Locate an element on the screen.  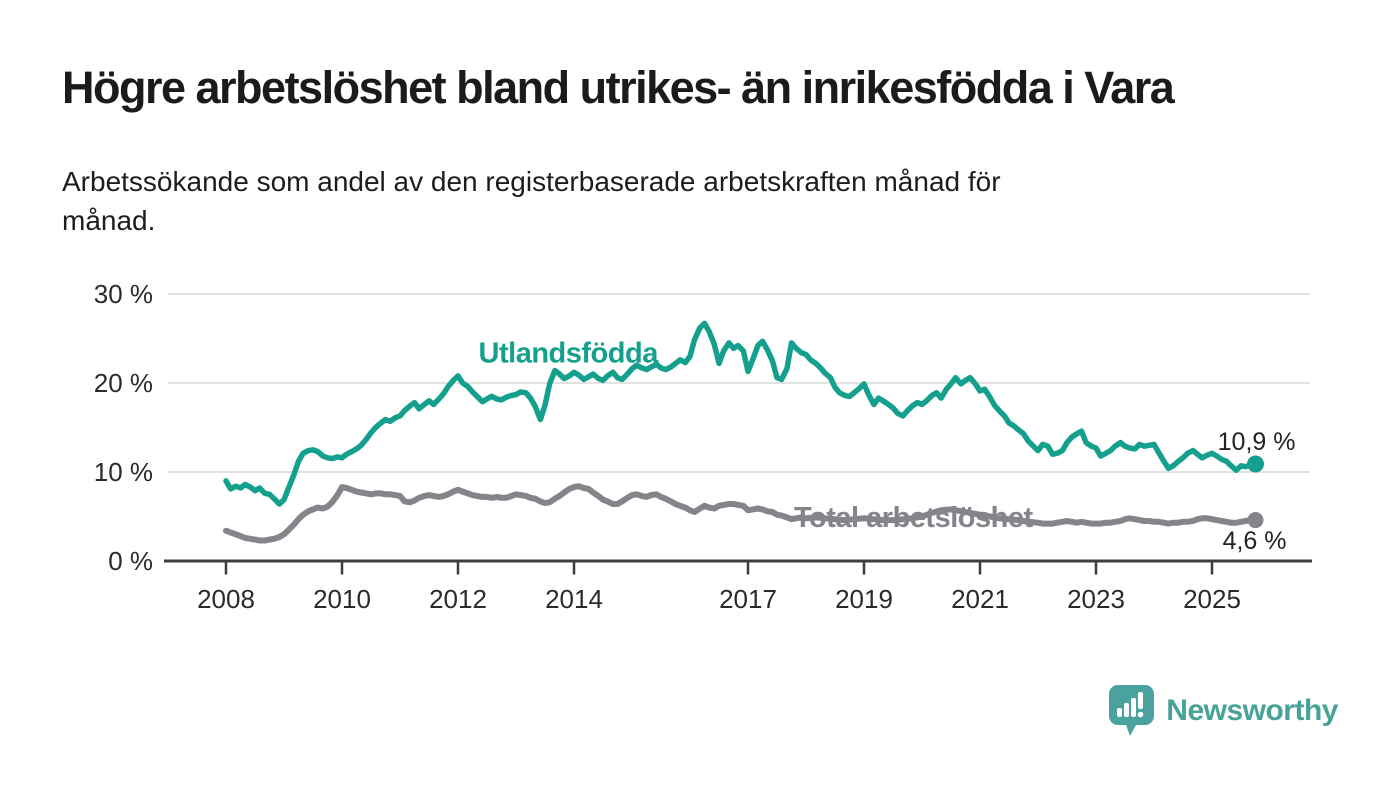
series-end-value-total: 4,6 % is located at coordinates (1255, 541).